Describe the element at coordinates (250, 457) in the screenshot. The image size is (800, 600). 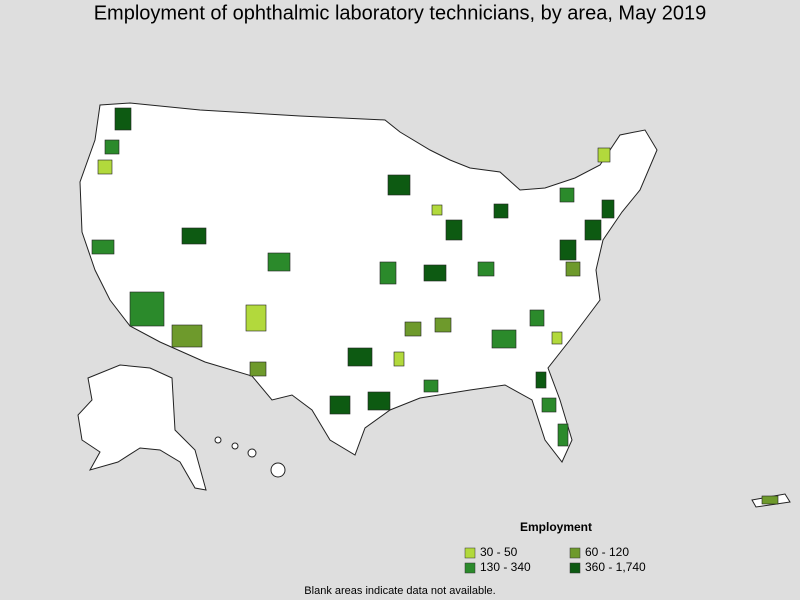
I see `hawaii` at that location.